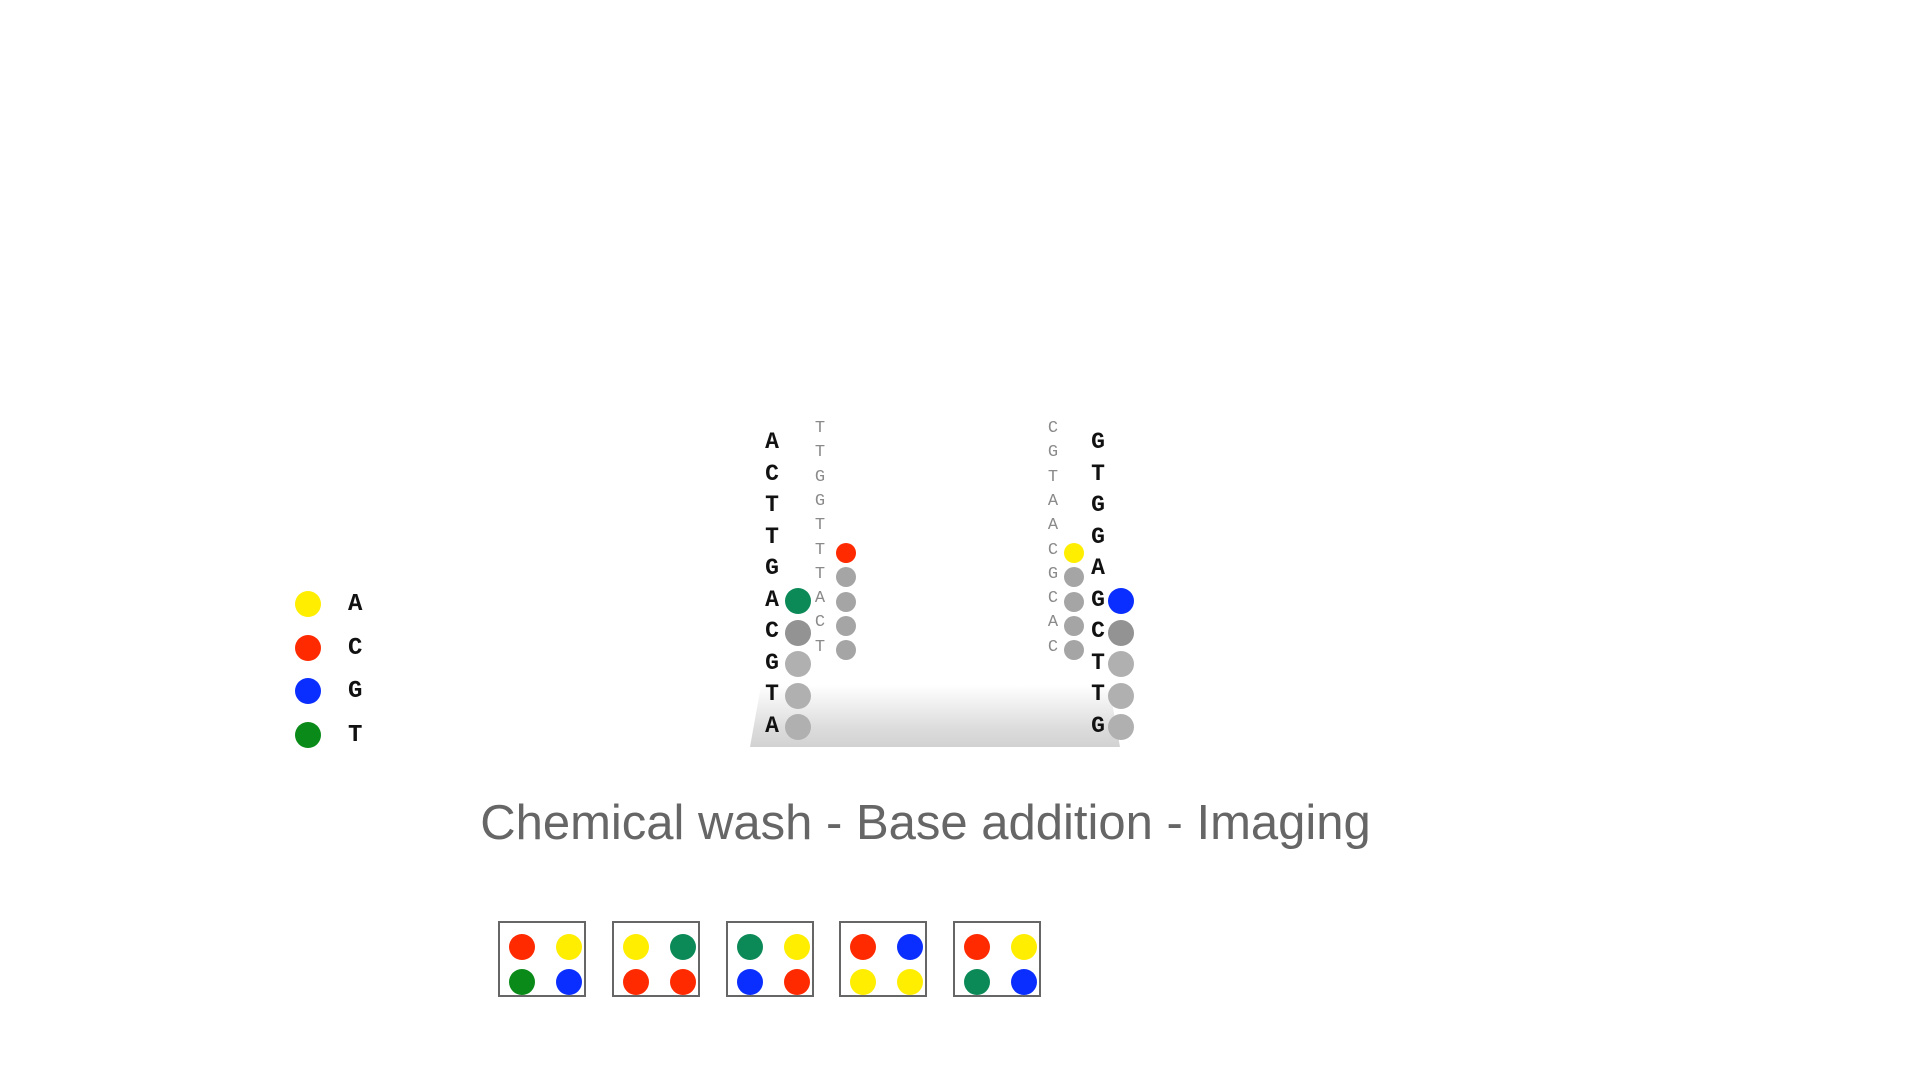 The image size is (1920, 1080). What do you see at coordinates (355, 604) in the screenshot?
I see `legend-label-a: A` at bounding box center [355, 604].